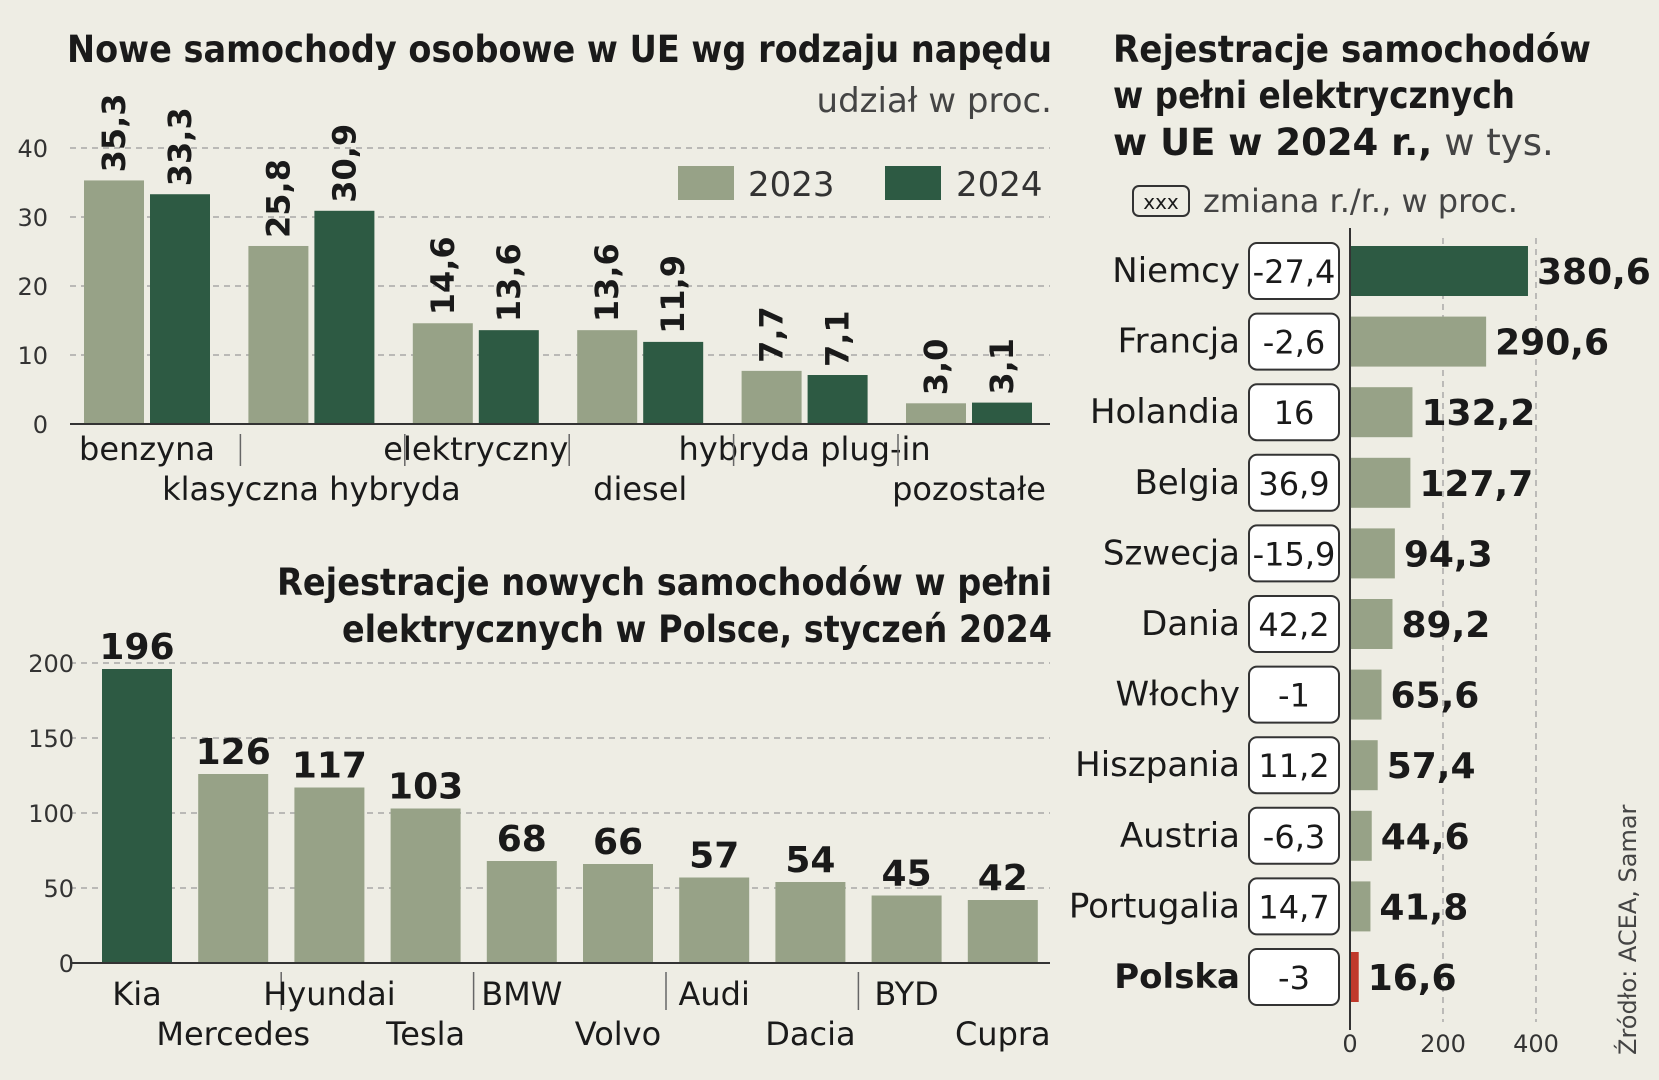 Image resolution: width=1659 pixels, height=1080 pixels. I want to click on x-tick-label: 0, so click(1349, 1044).